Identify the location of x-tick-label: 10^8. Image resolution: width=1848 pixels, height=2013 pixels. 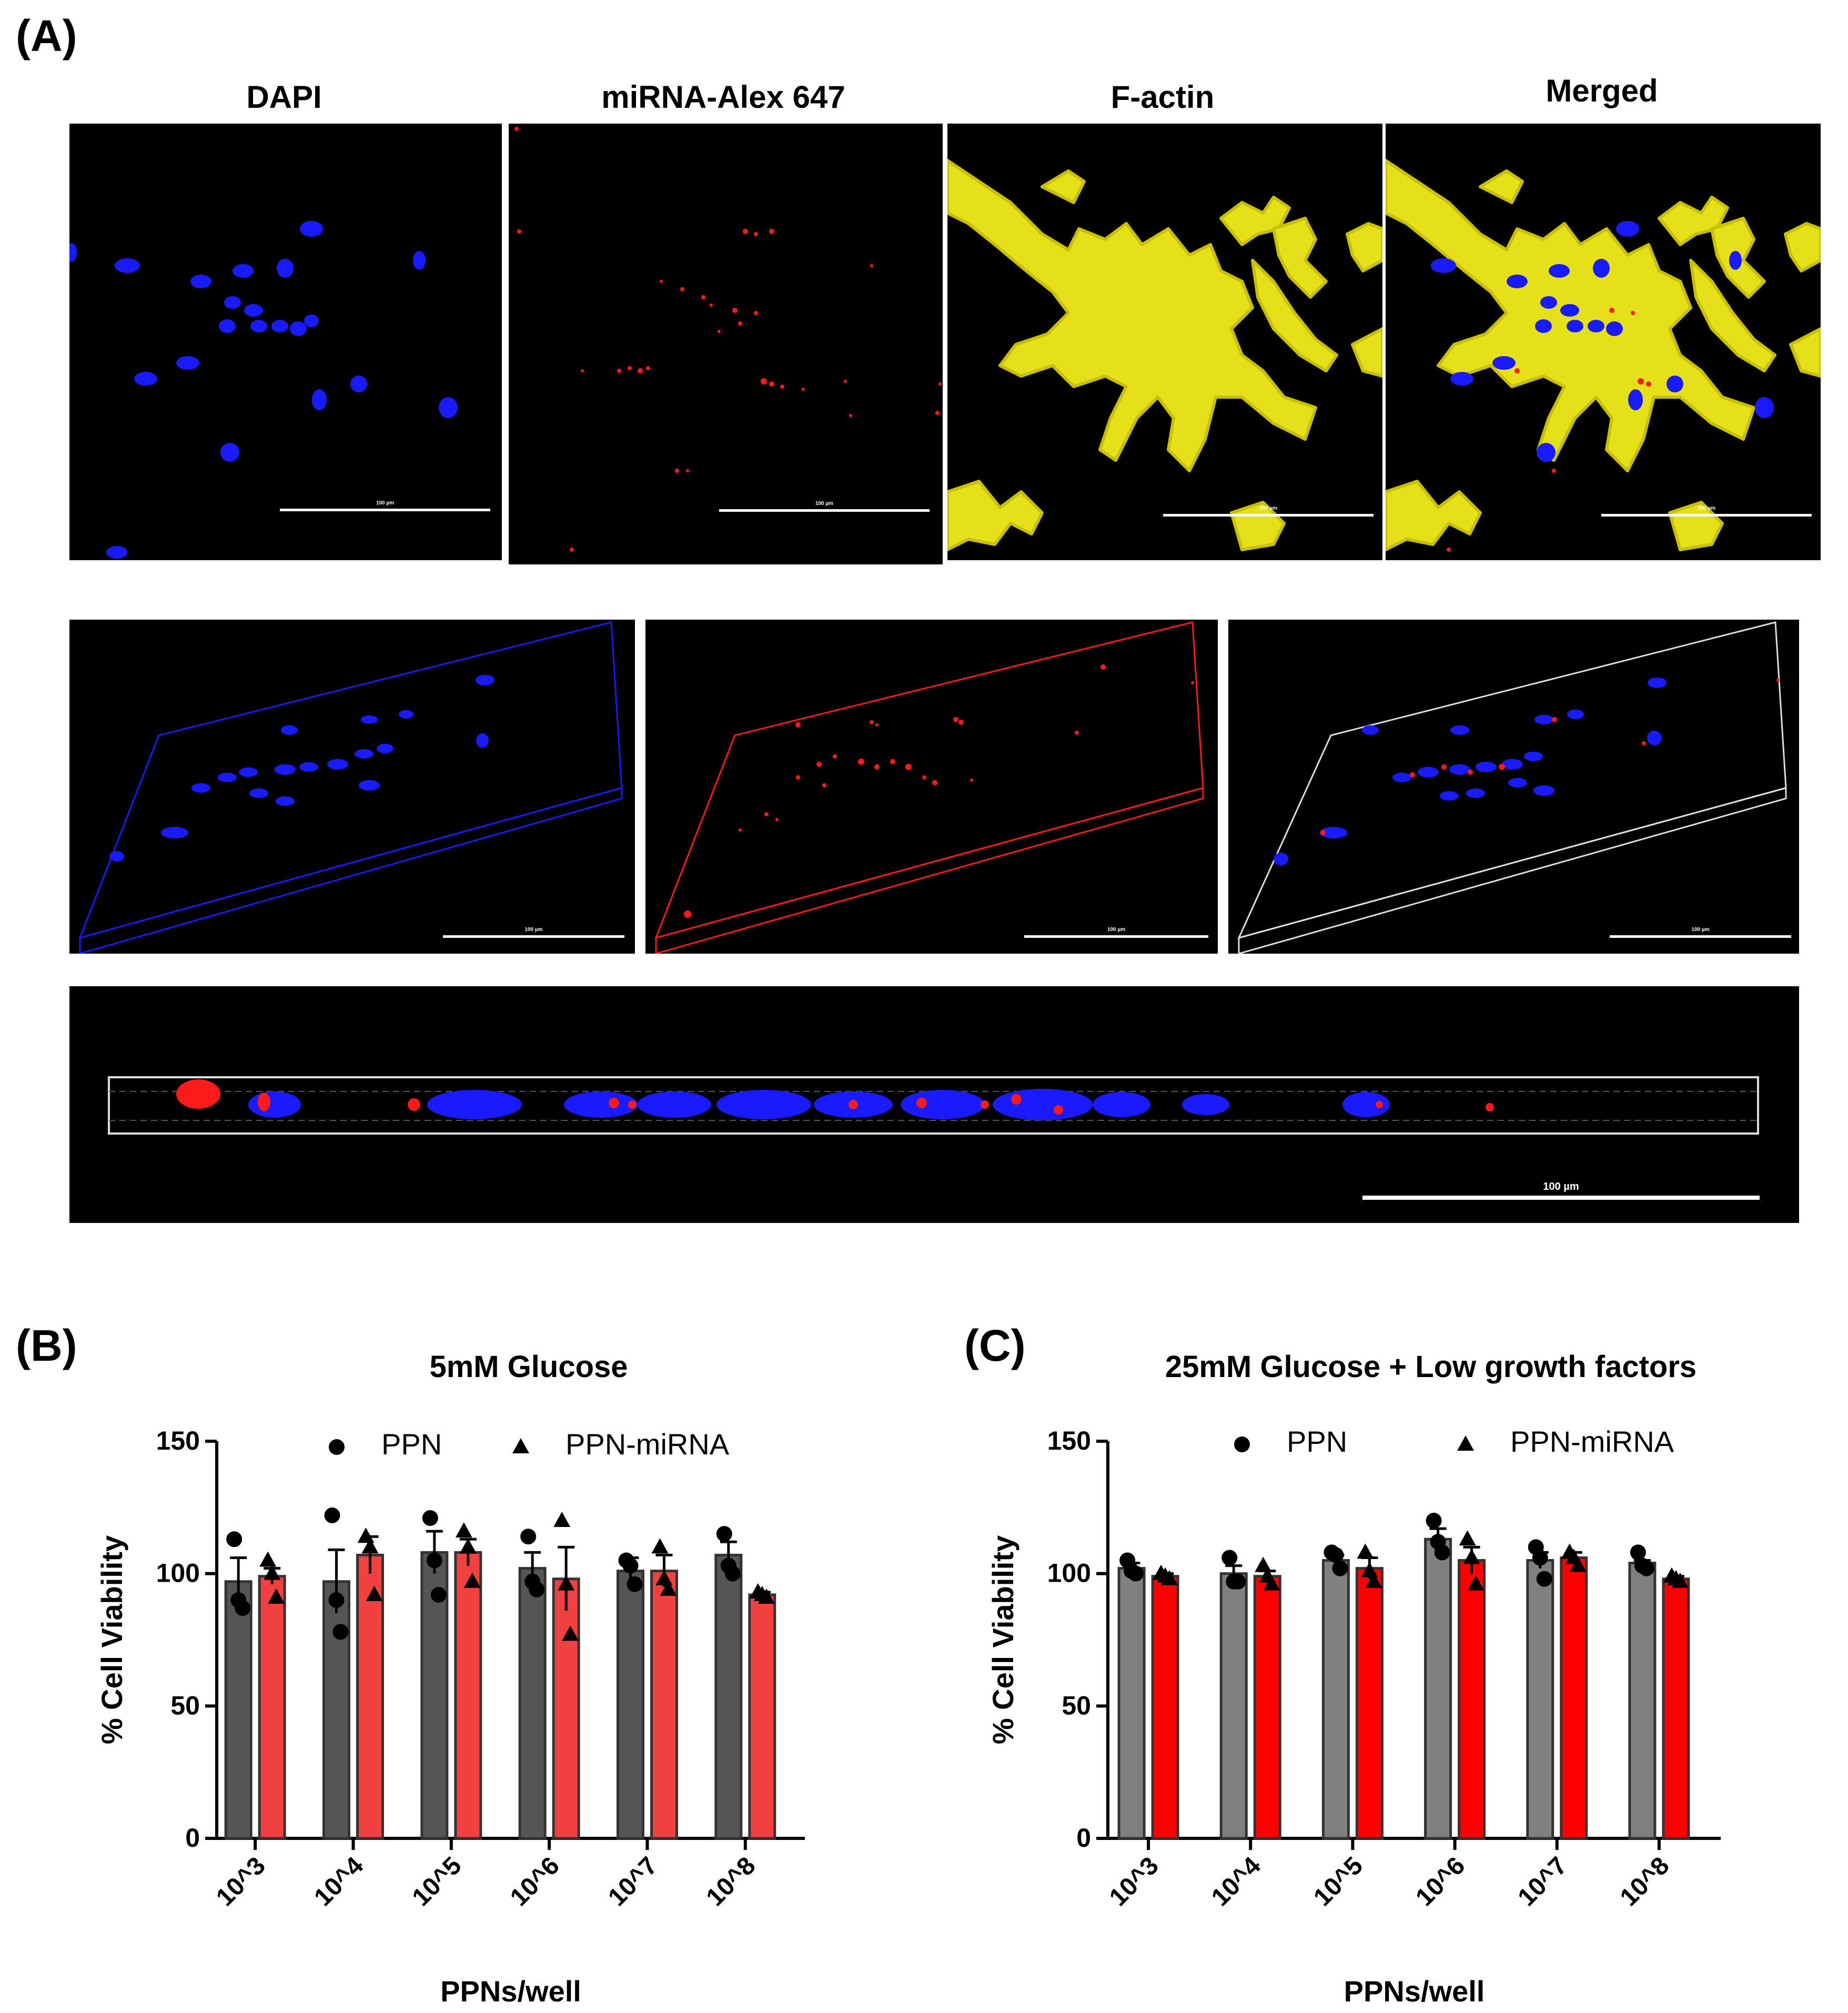
(731, 1881).